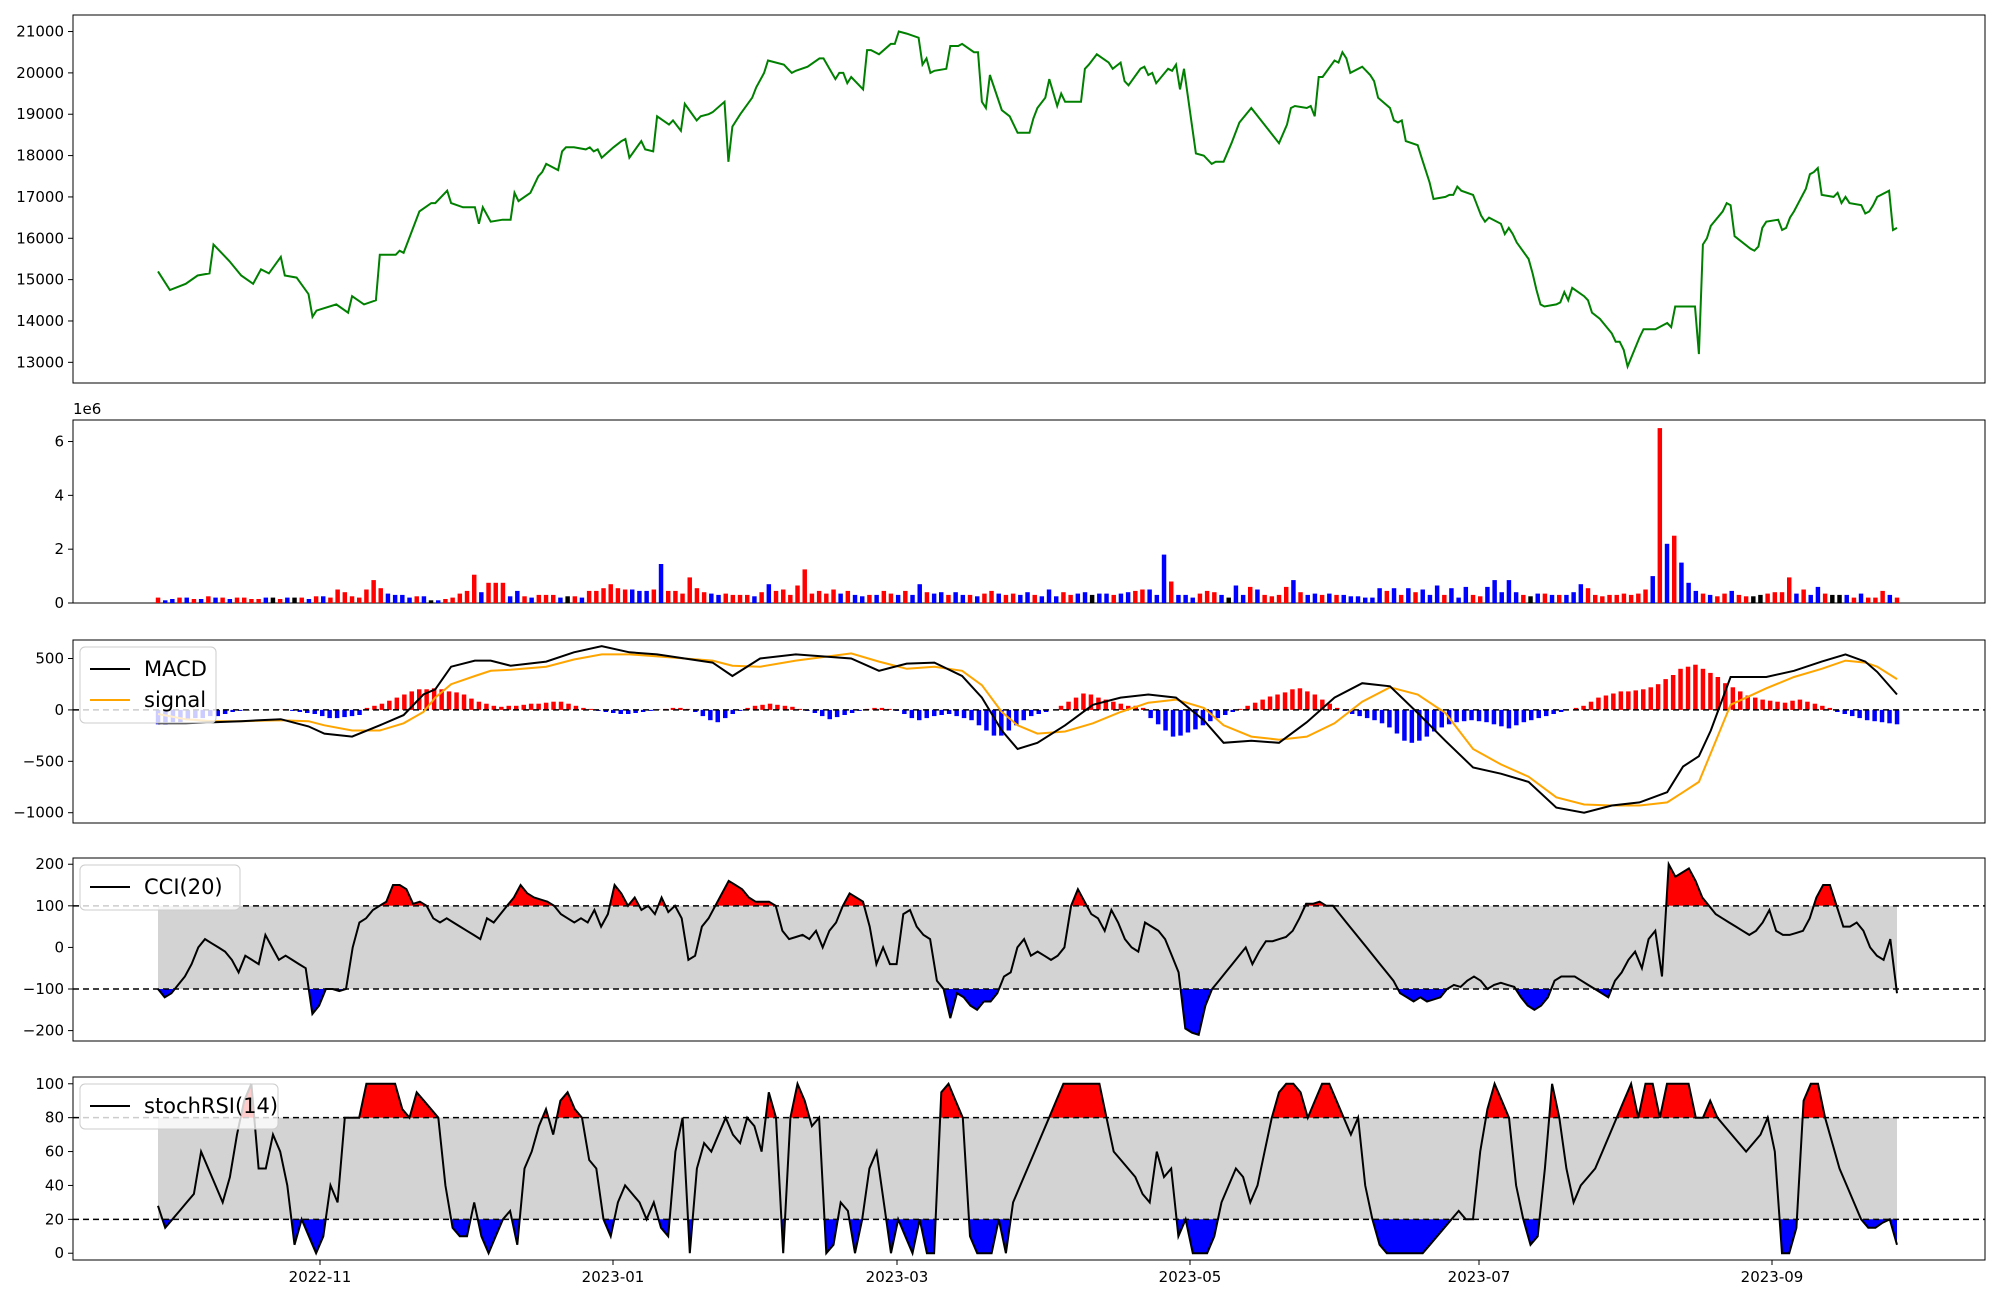  Describe the element at coordinates (613, 1277) in the screenshot. I see `x-tick-label: 2023-01` at that location.